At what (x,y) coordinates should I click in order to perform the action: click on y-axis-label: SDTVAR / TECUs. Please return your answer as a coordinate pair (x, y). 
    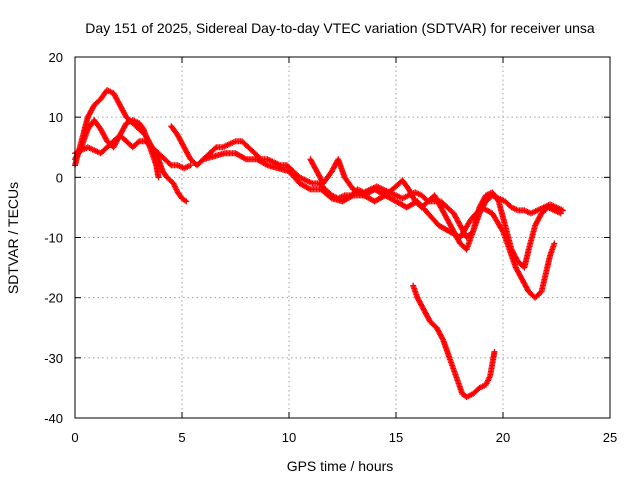
    Looking at the image, I should click on (13, 238).